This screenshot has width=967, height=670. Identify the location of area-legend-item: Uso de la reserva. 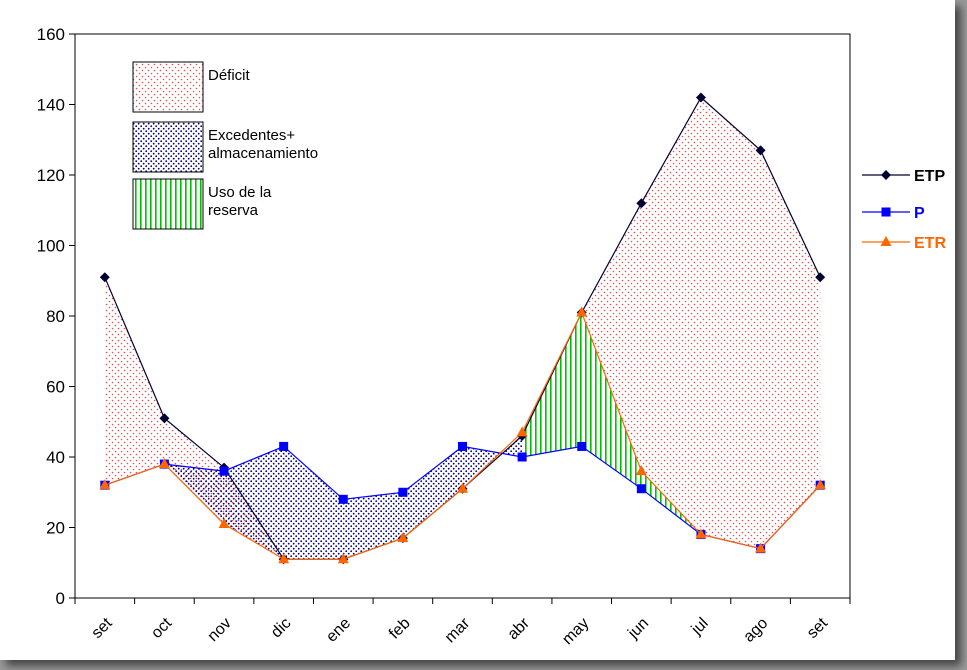
(202, 204).